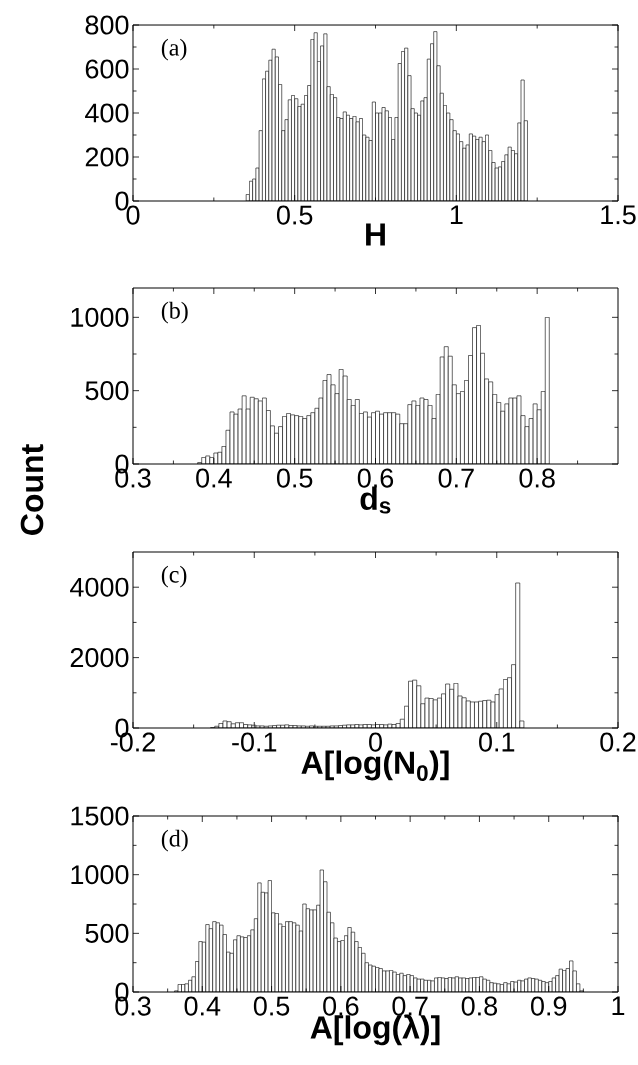  Describe the element at coordinates (254, 742) in the screenshot. I see `x-tick-label: -0.1` at that location.